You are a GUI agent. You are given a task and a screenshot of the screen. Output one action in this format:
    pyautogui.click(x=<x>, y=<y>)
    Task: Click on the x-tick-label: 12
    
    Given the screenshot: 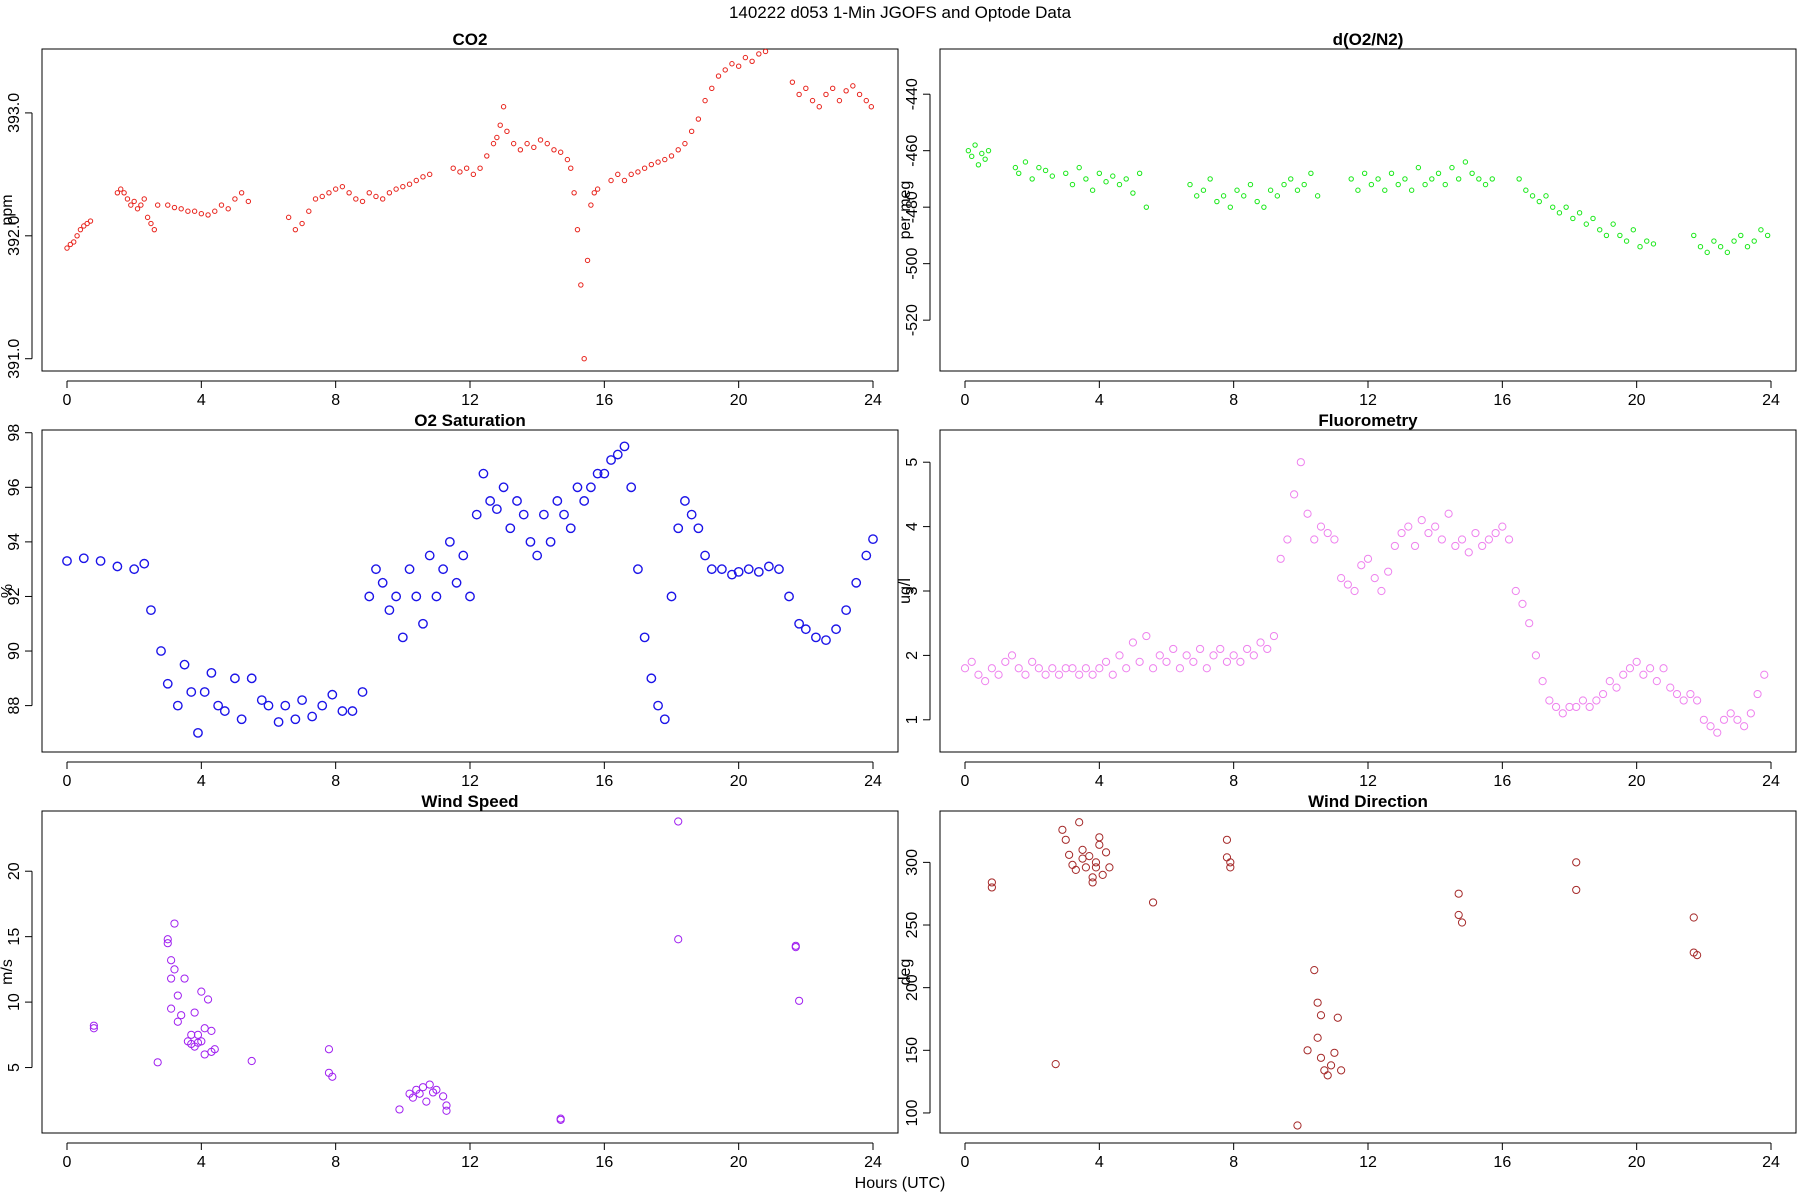 What is the action you would take?
    pyautogui.click(x=1368, y=1162)
    